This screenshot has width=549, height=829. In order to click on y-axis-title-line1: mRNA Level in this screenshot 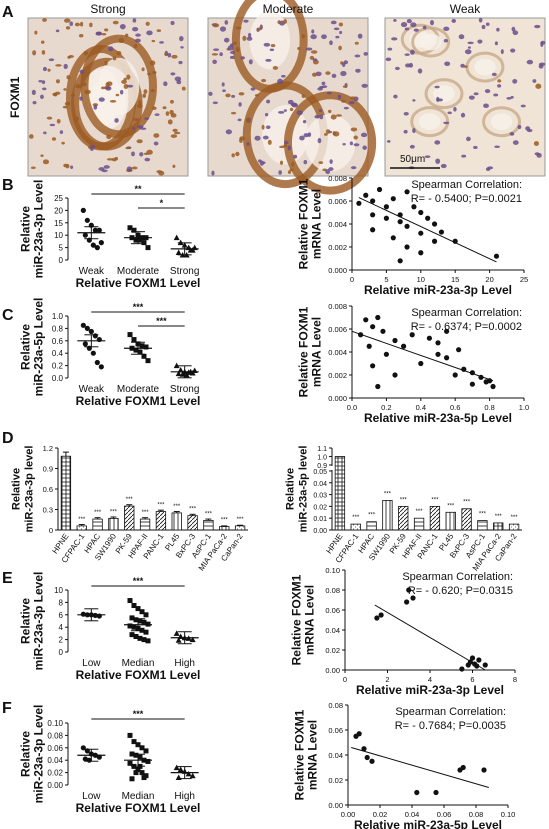, I will do `click(317, 352)`.